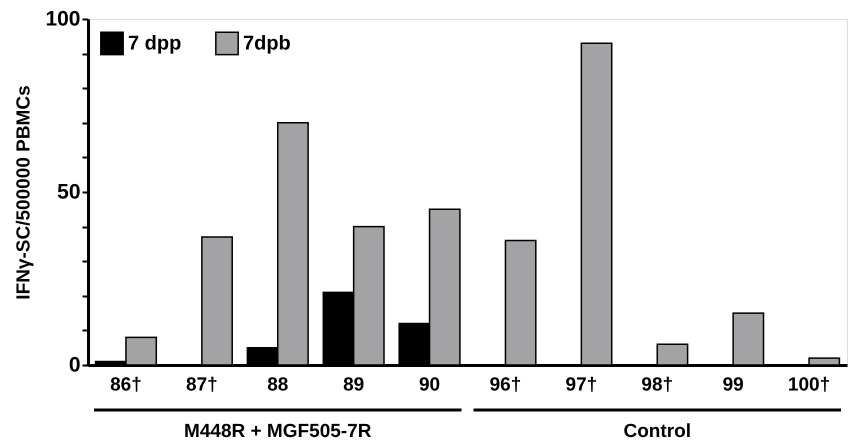 The image size is (852, 443). What do you see at coordinates (582, 385) in the screenshot?
I see `x-tick-label: 97†` at bounding box center [582, 385].